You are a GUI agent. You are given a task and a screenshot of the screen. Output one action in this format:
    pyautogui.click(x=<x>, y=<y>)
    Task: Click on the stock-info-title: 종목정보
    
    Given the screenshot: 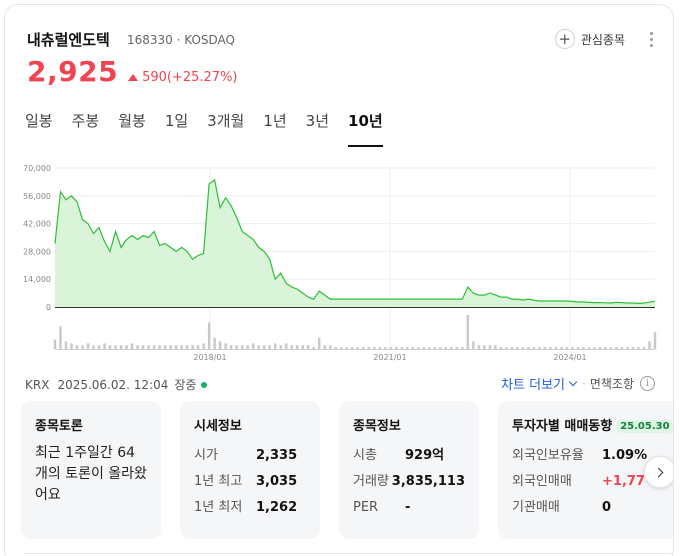 What is the action you would take?
    pyautogui.click(x=377, y=426)
    